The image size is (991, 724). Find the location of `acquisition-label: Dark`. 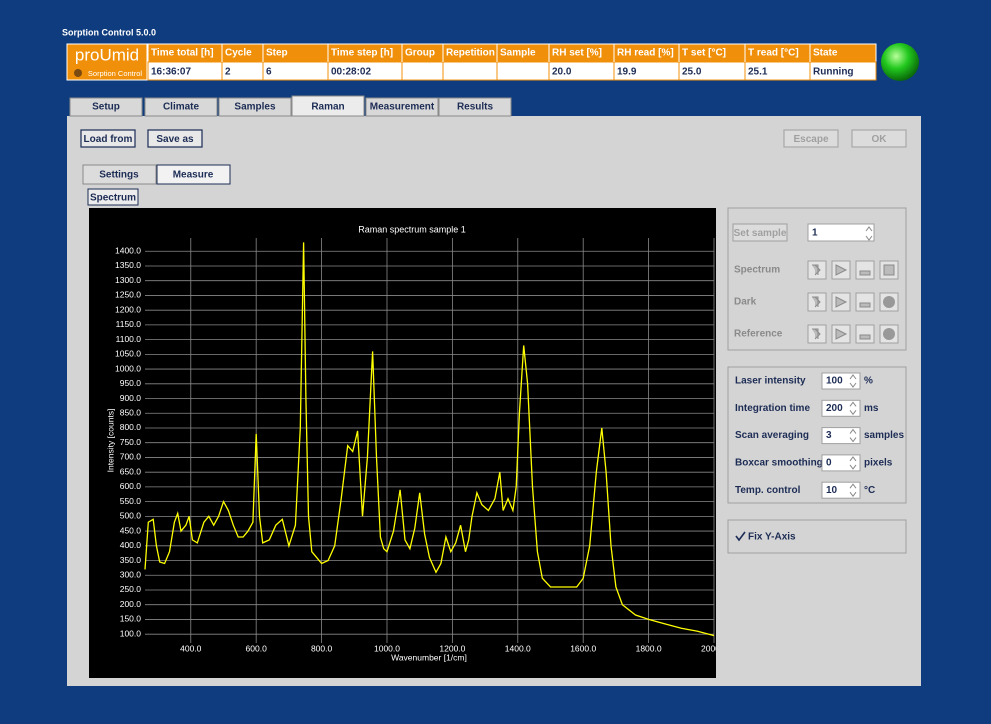

acquisition-label: Dark is located at coordinates (745, 302).